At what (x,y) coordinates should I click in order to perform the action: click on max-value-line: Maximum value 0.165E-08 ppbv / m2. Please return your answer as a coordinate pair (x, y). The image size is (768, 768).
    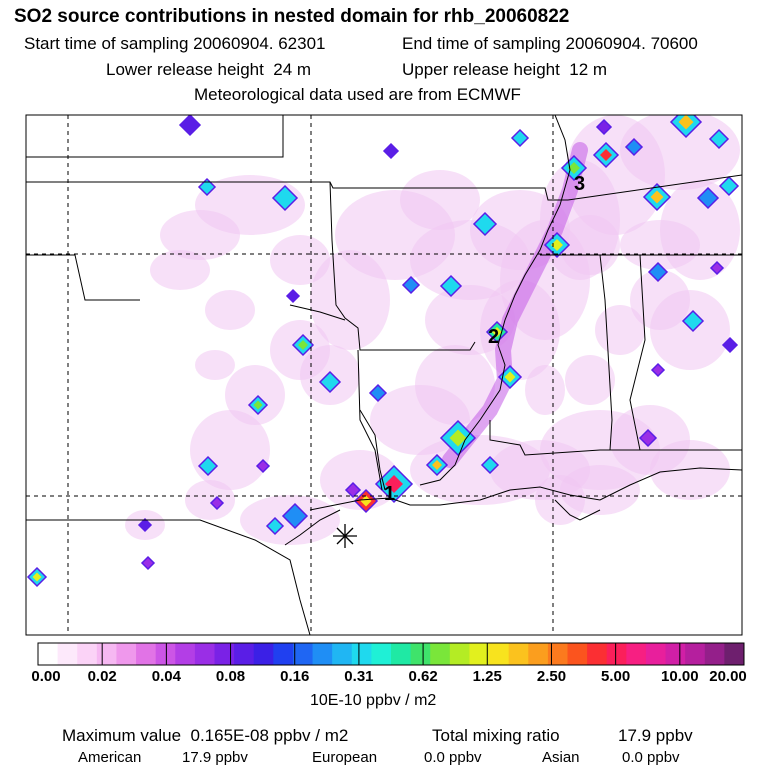
    Looking at the image, I should click on (205, 736).